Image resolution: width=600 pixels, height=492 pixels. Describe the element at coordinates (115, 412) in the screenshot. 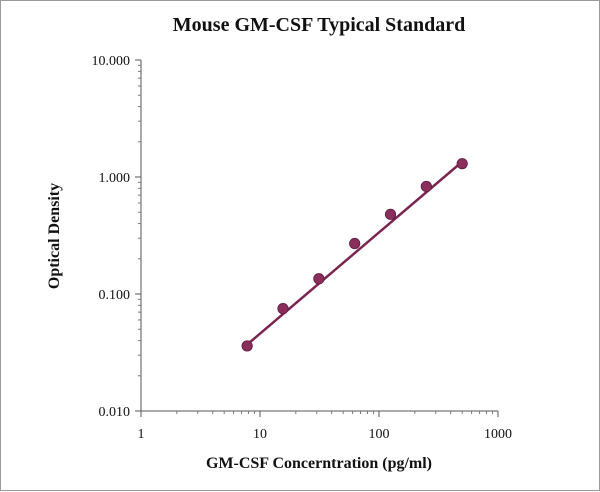

I see `y-tick-label: 0.010` at that location.